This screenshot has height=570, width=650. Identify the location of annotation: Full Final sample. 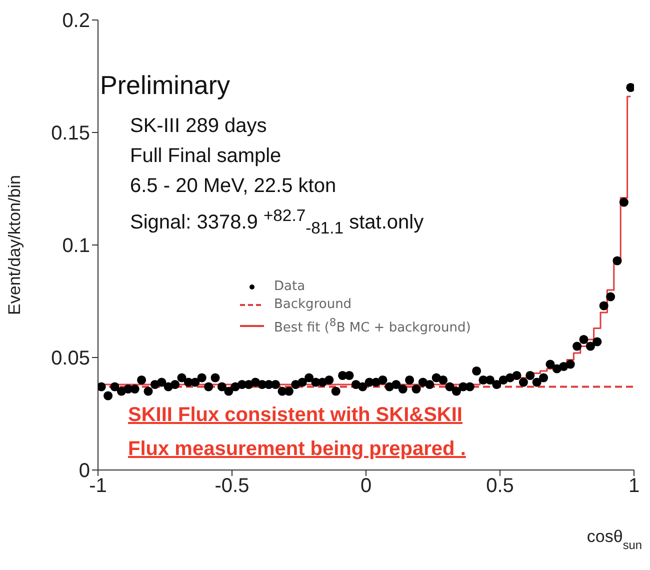
(206, 156).